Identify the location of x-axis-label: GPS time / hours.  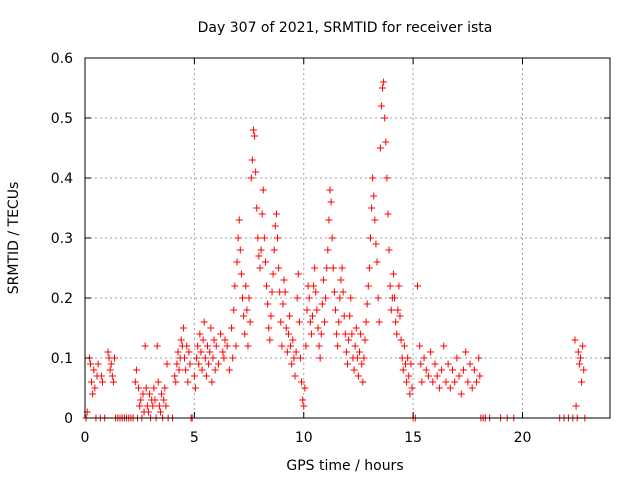
(344, 466).